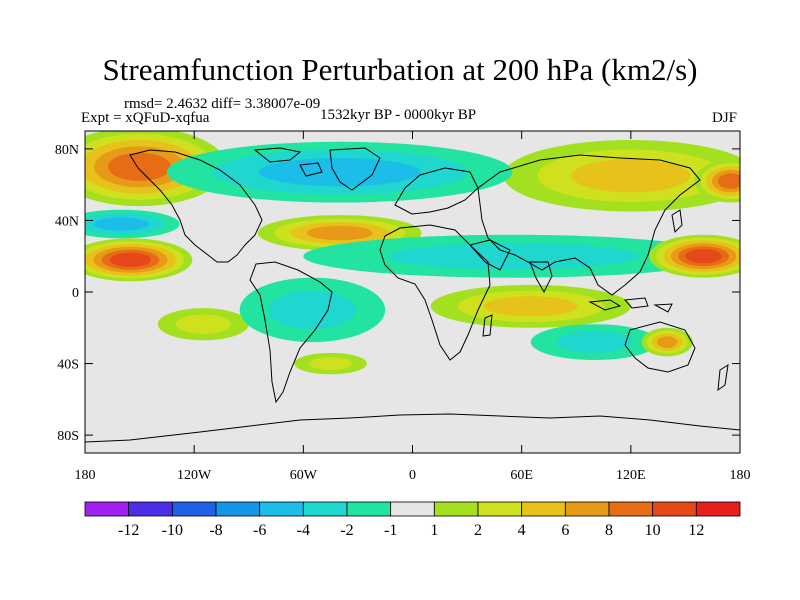  Describe the element at coordinates (303, 530) in the screenshot. I see `colorbar-label: -4` at that location.